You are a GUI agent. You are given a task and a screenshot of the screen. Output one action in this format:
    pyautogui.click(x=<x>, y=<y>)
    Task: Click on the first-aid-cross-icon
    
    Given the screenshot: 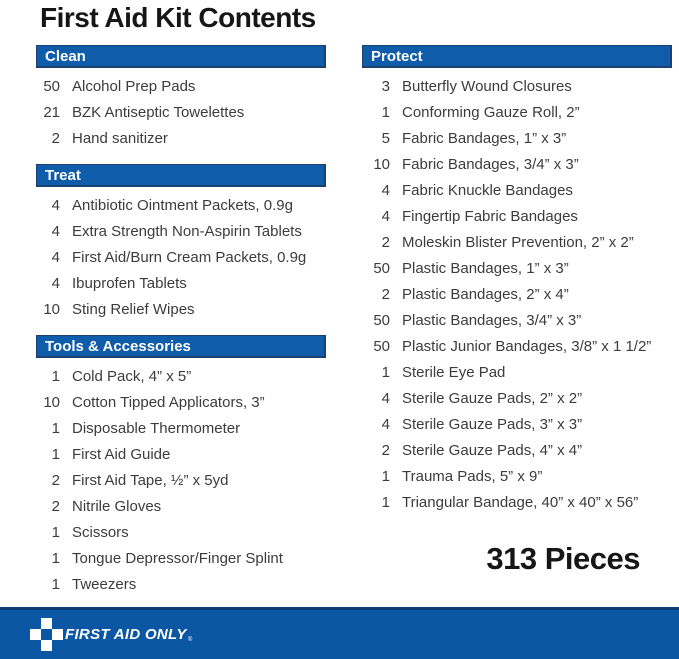 What is the action you would take?
    pyautogui.click(x=46, y=634)
    